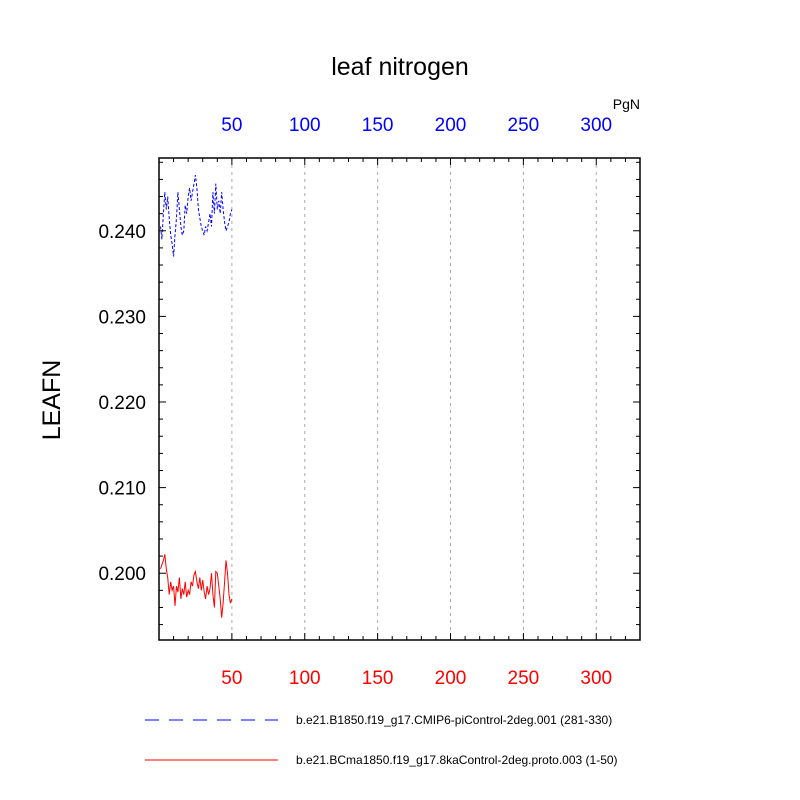 Image resolution: width=800 pixels, height=800 pixels. Describe the element at coordinates (196, 396) in the screenshot. I see `series-layer` at that location.